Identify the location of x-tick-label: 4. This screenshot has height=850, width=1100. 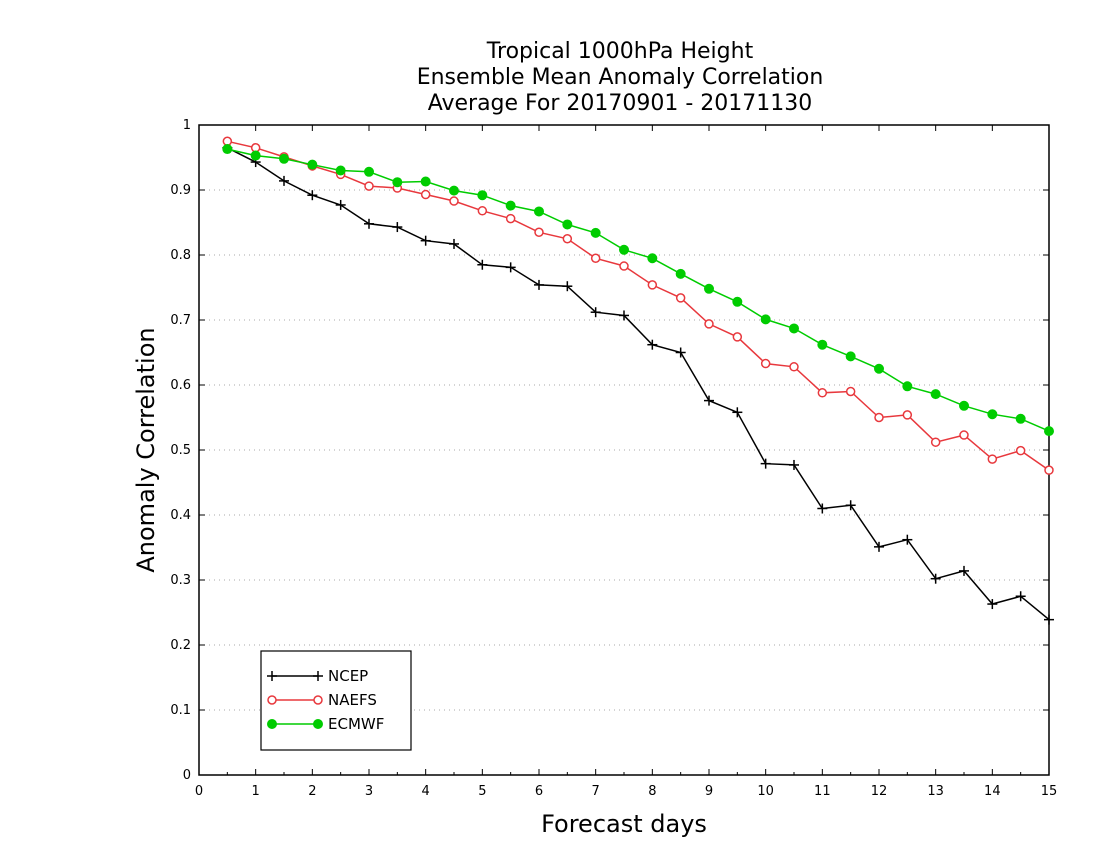
(426, 791).